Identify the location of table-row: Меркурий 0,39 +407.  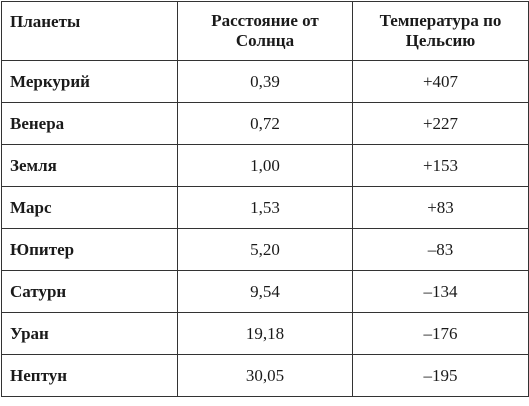
(265, 81).